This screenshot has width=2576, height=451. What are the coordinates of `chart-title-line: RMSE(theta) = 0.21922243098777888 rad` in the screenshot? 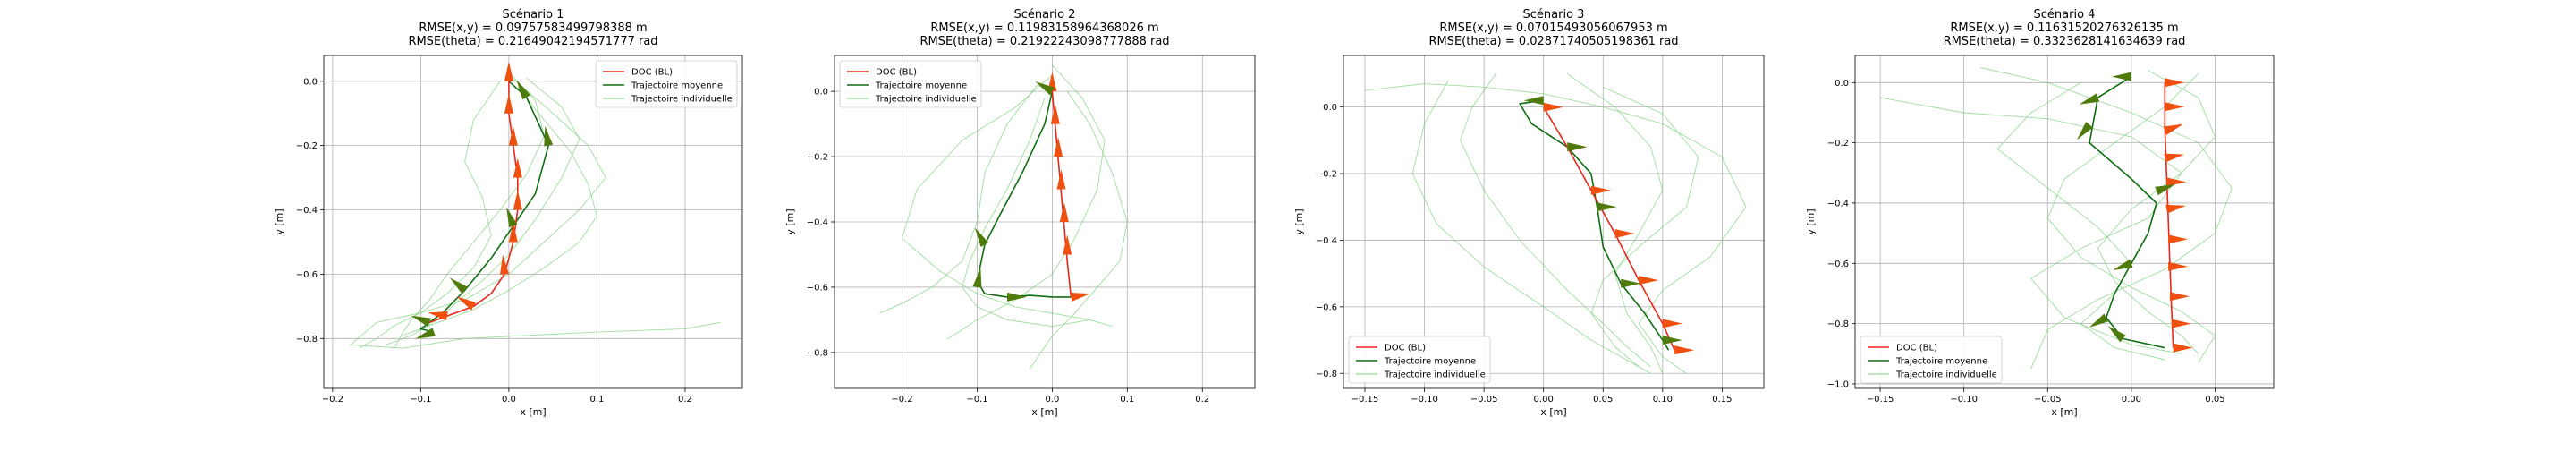 It's located at (1044, 41).